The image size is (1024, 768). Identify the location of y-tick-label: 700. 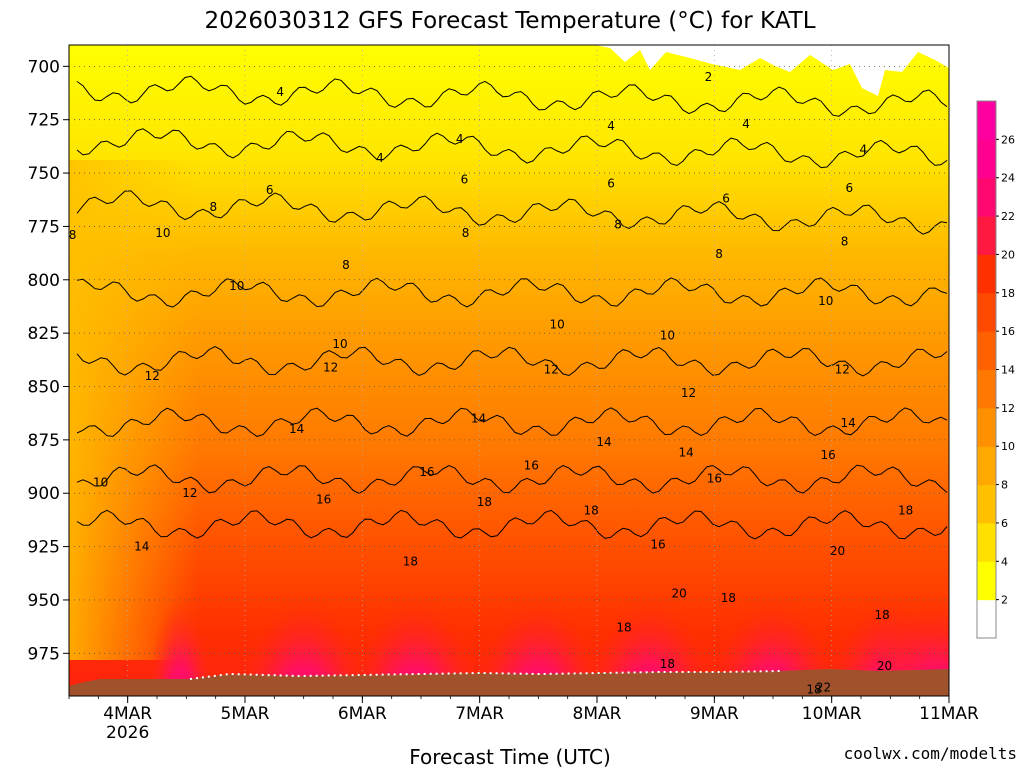
(44, 67).